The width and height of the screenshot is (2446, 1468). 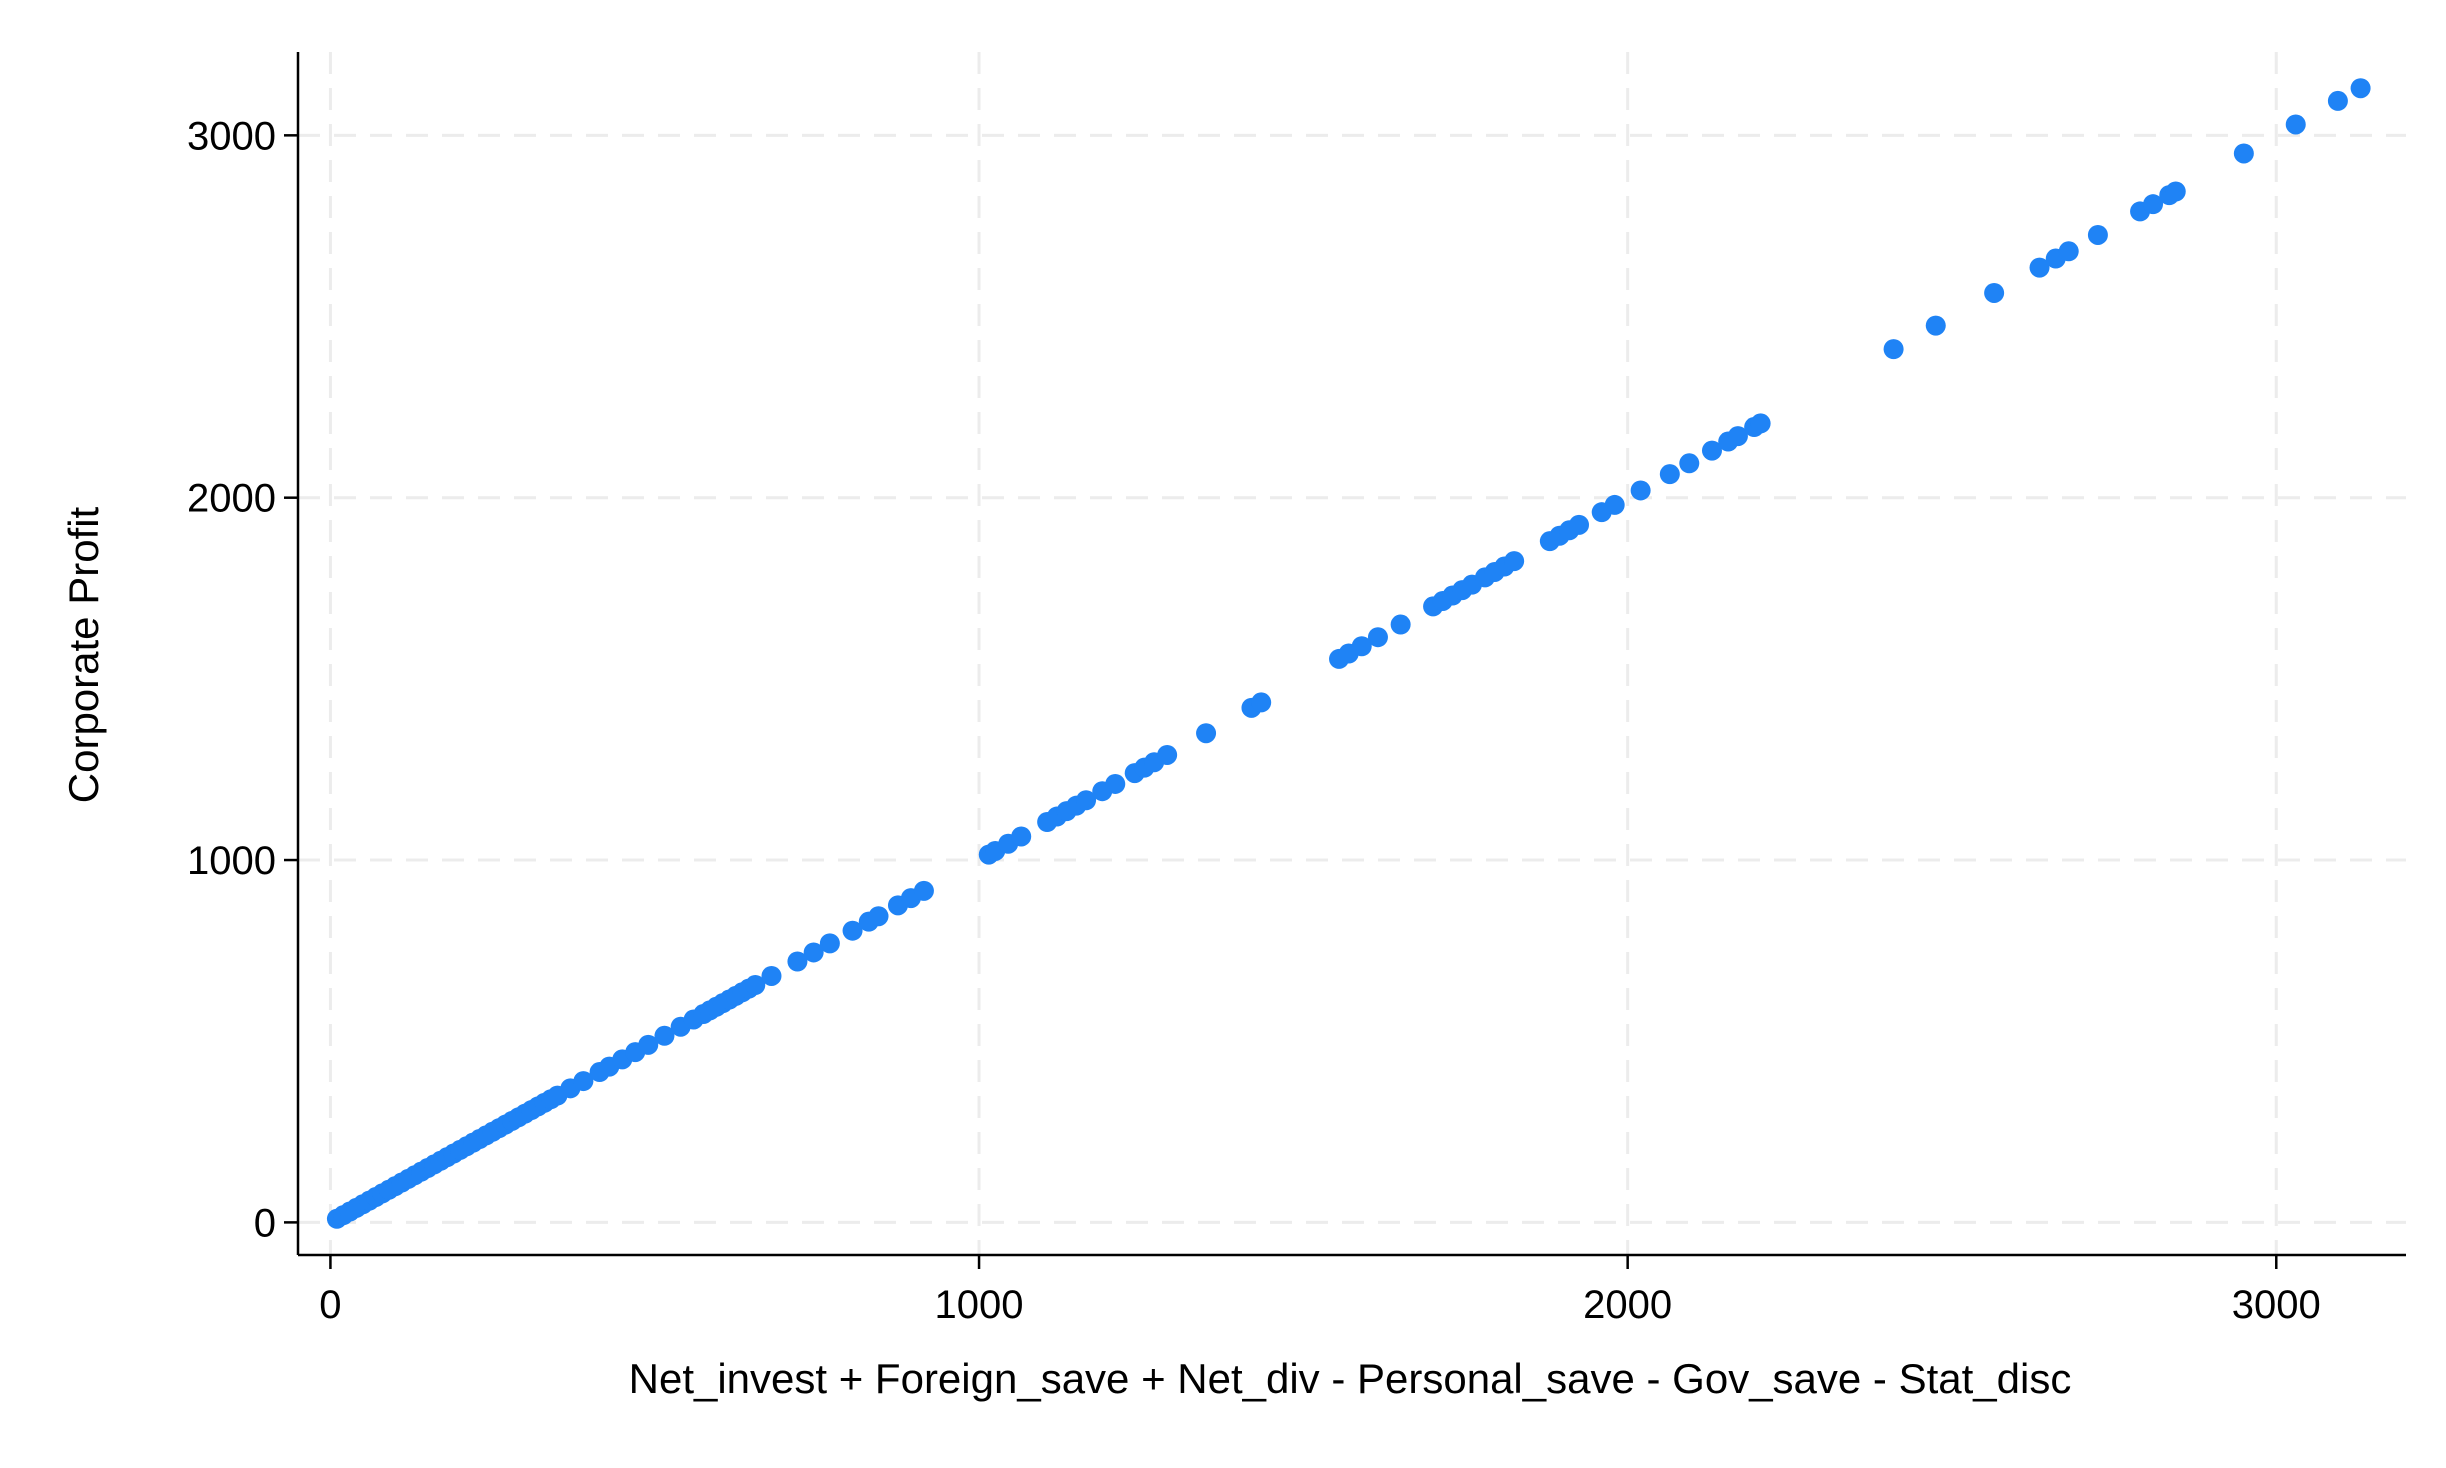 I want to click on y-tick-label: 0, so click(x=265, y=1223).